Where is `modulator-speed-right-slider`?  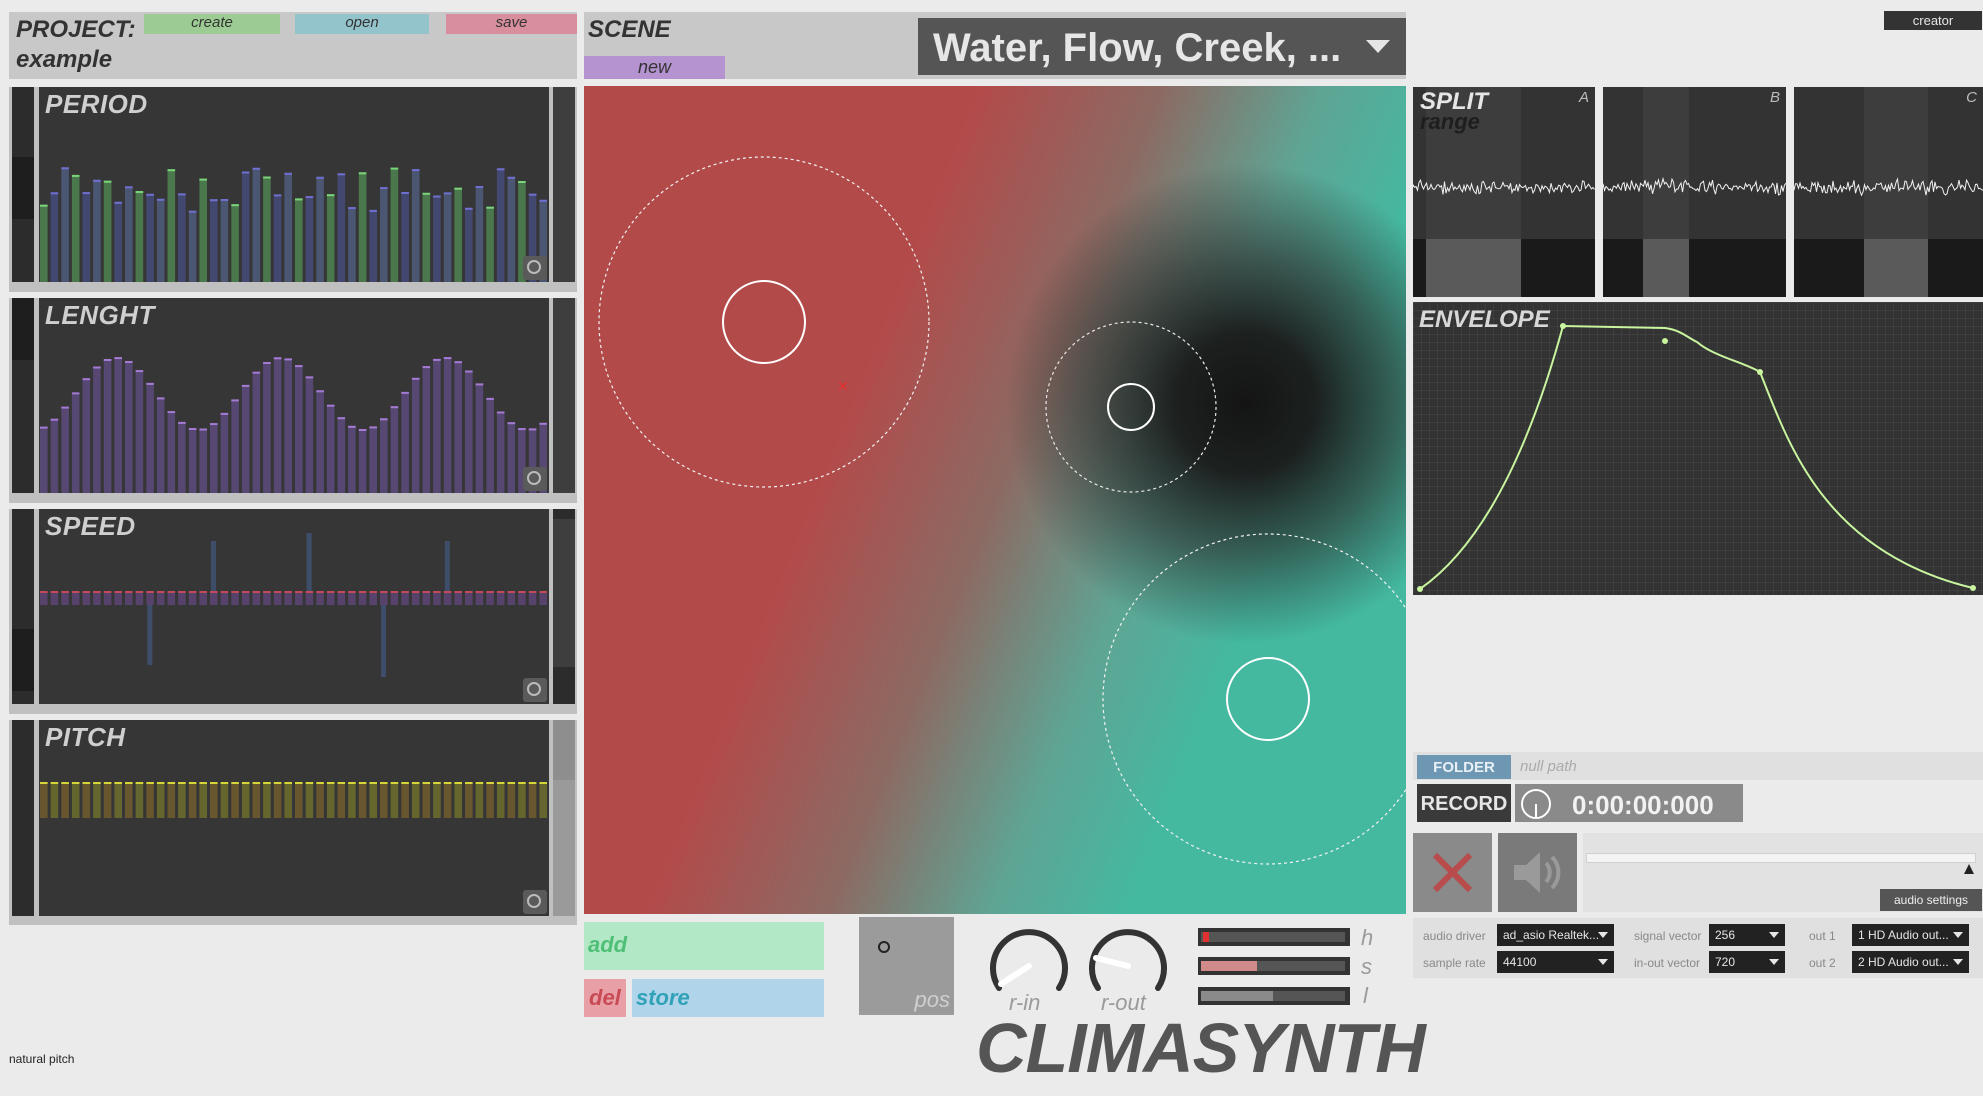
modulator-speed-right-slider is located at coordinates (564, 606).